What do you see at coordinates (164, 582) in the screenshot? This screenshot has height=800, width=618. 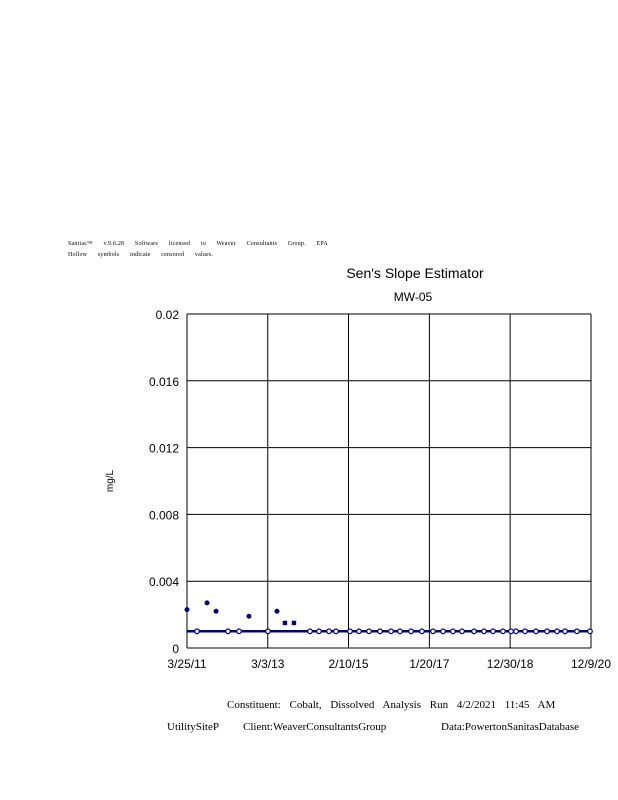 I see `y-tick-label: 0.004` at bounding box center [164, 582].